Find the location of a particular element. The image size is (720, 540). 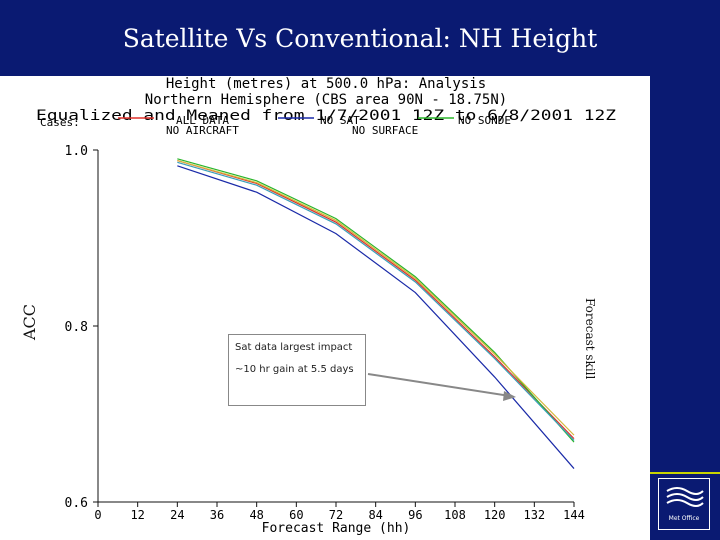

x-tick-label: 60 is located at coordinates (296, 515).